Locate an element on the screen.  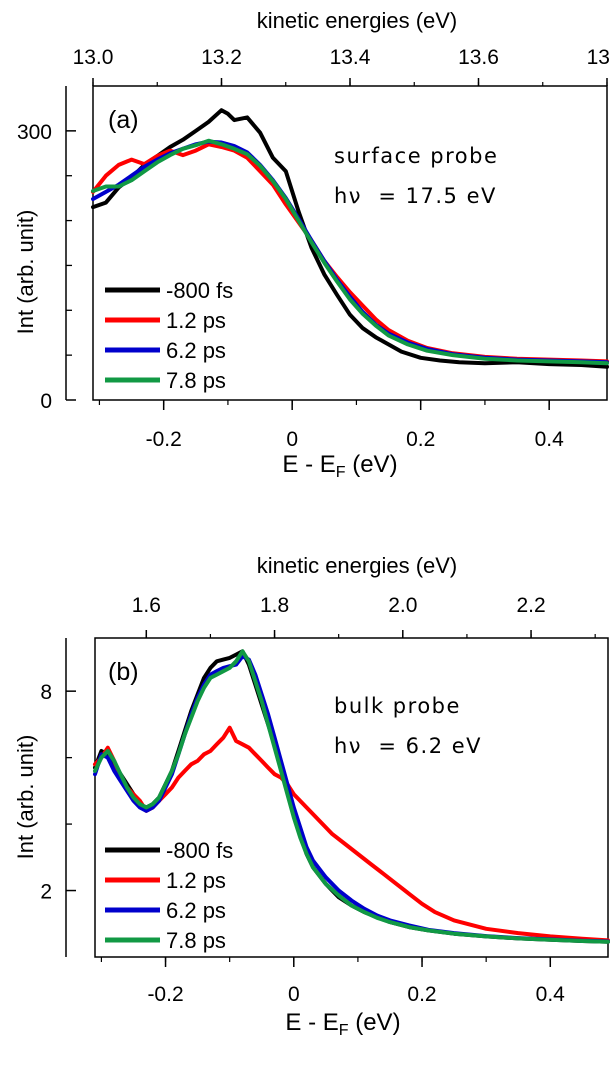
y-tick-label: 0 is located at coordinates (46, 401).